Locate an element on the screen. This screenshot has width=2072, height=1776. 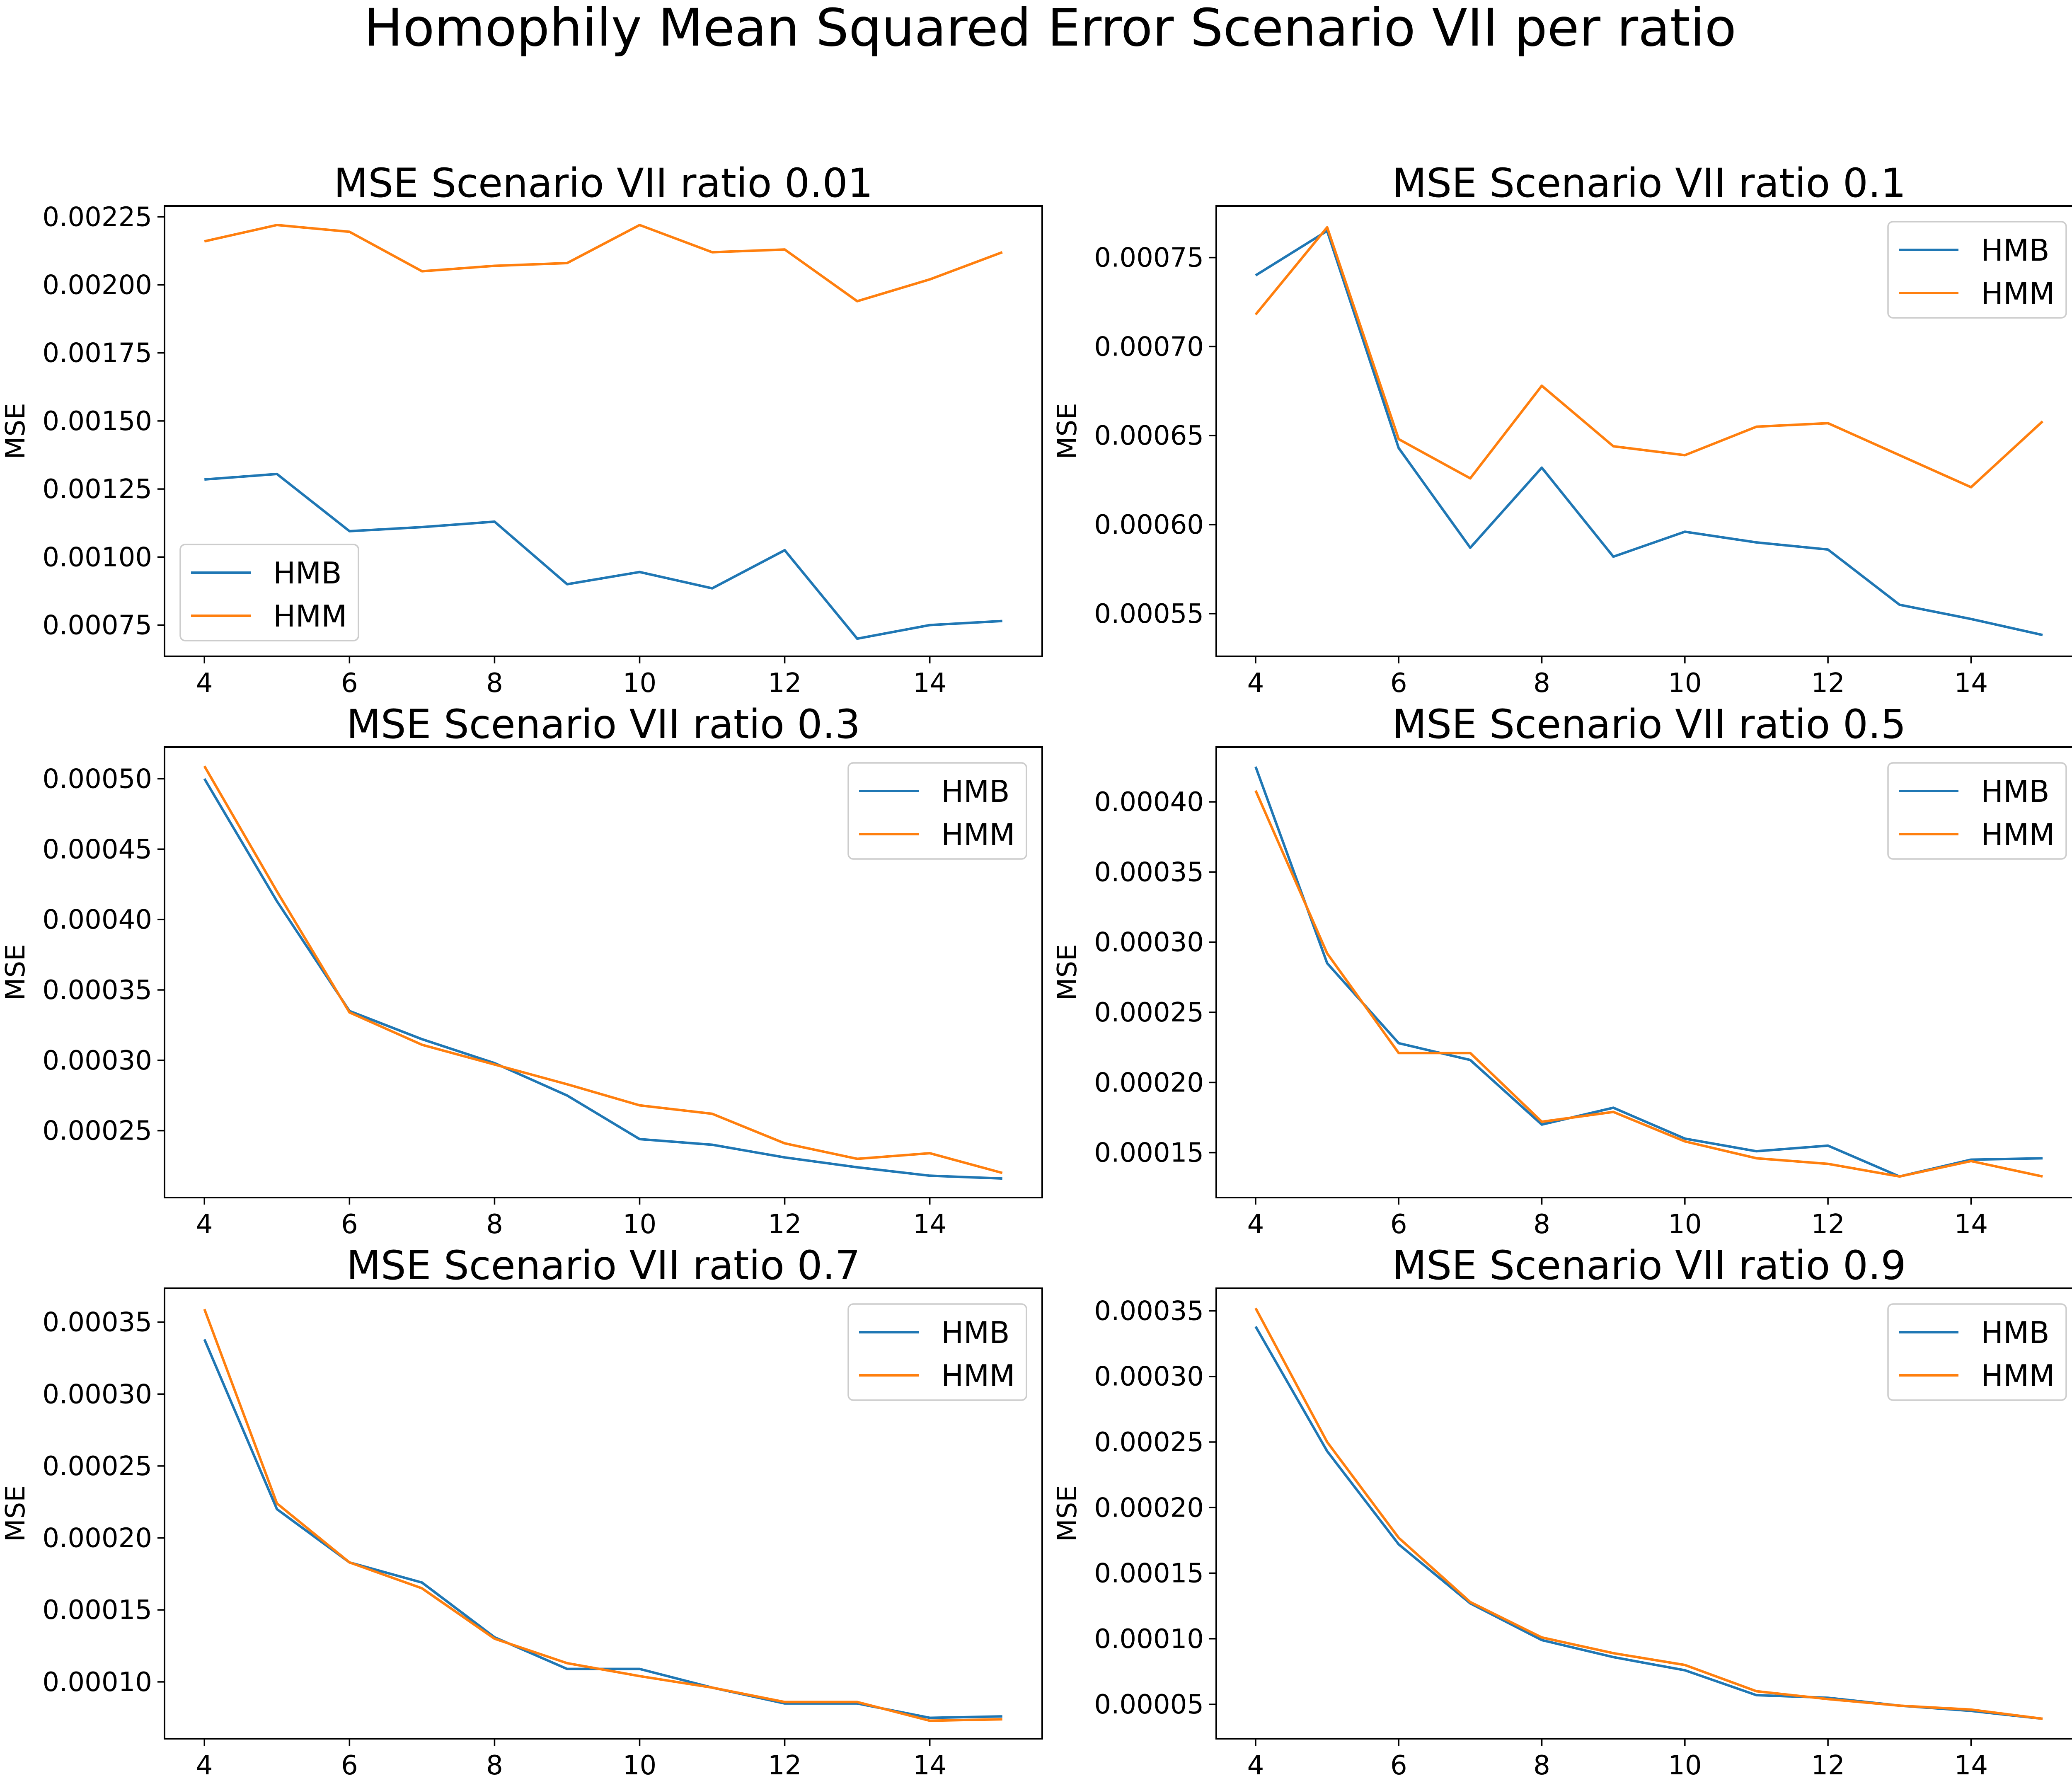
subplot-title: MSE Scenario VII ratio 0.3 is located at coordinates (603, 724).